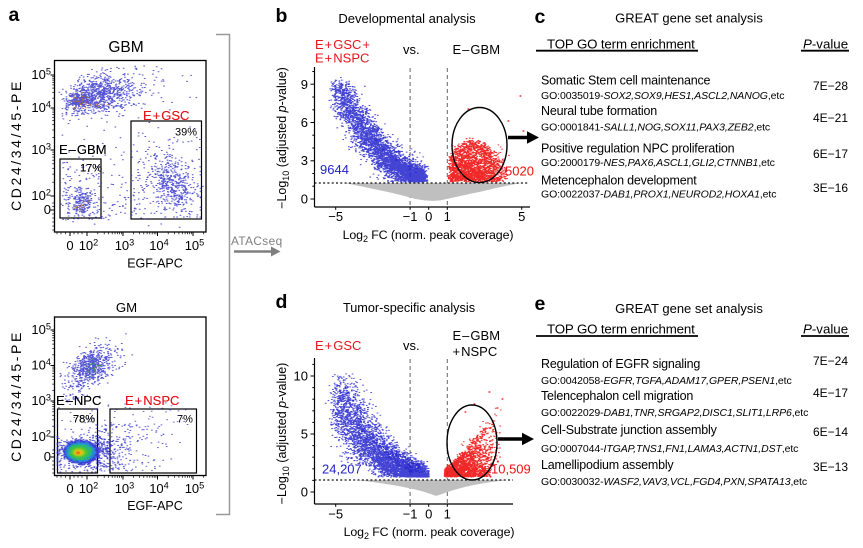  I want to click on svg-text: a, so click(14, 15).